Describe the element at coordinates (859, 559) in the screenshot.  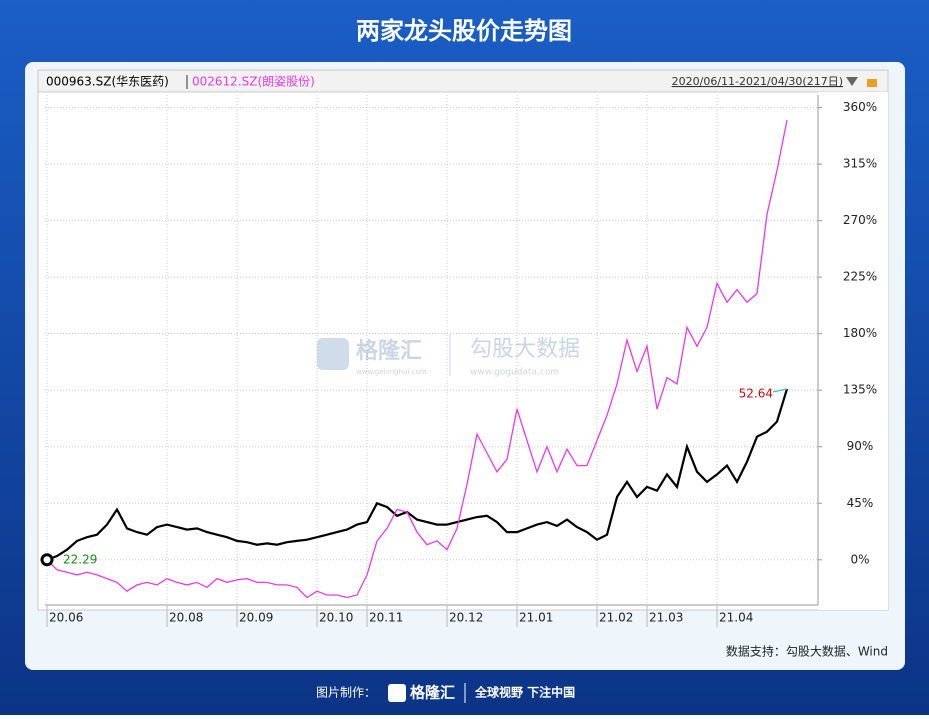
I see `y-tick-label: 0%` at that location.